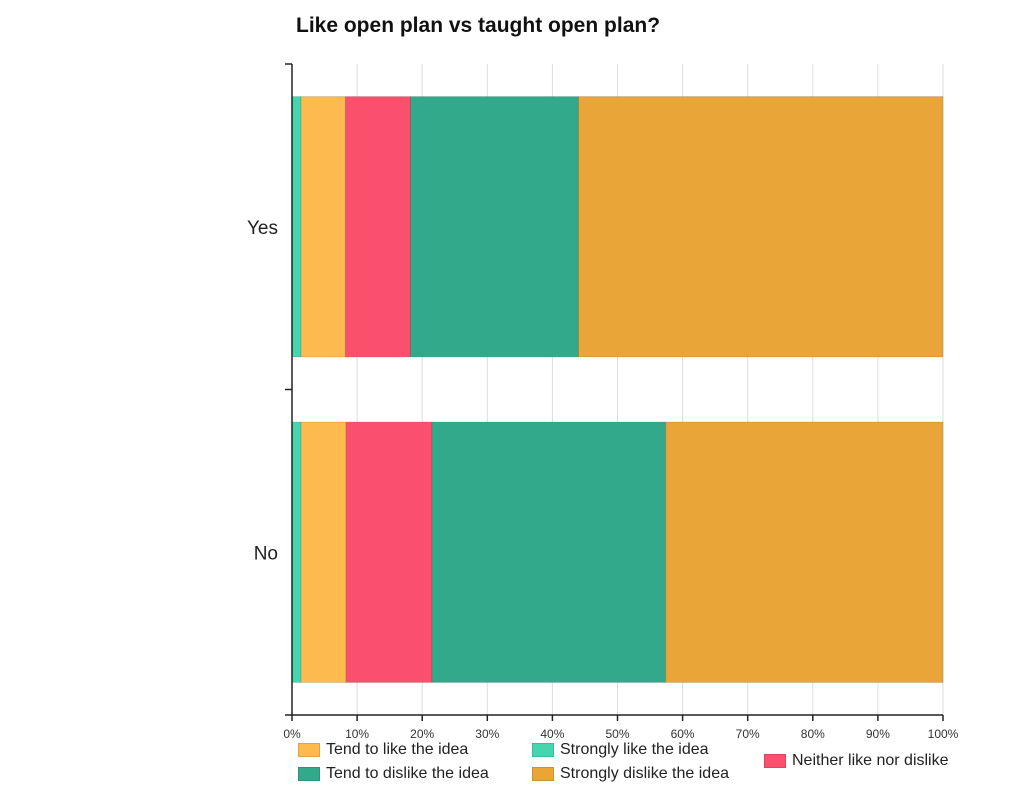  Describe the element at coordinates (683, 734) in the screenshot. I see `x-tick-label: 60%` at that location.